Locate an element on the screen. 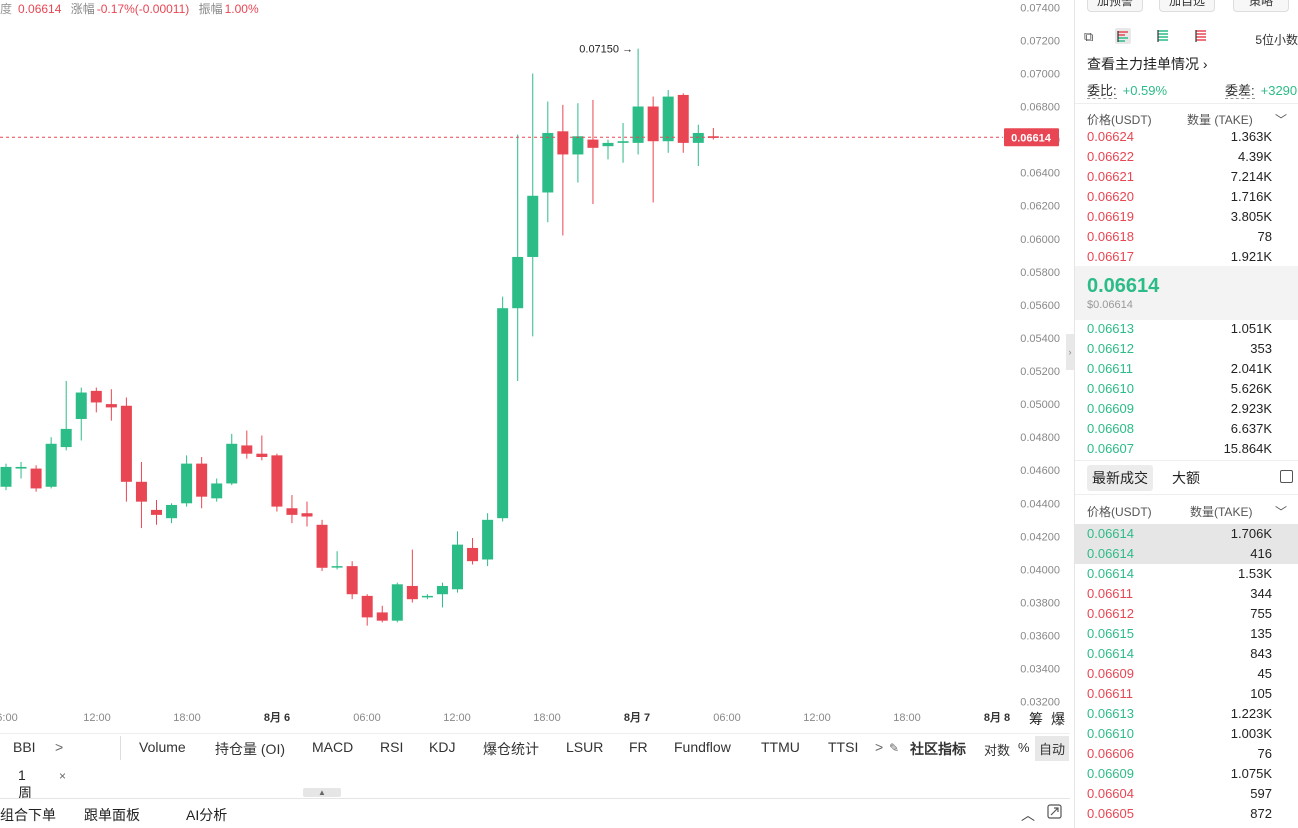 The height and width of the screenshot is (828, 1298). indicator-ttsi: TTSI is located at coordinates (843, 747).